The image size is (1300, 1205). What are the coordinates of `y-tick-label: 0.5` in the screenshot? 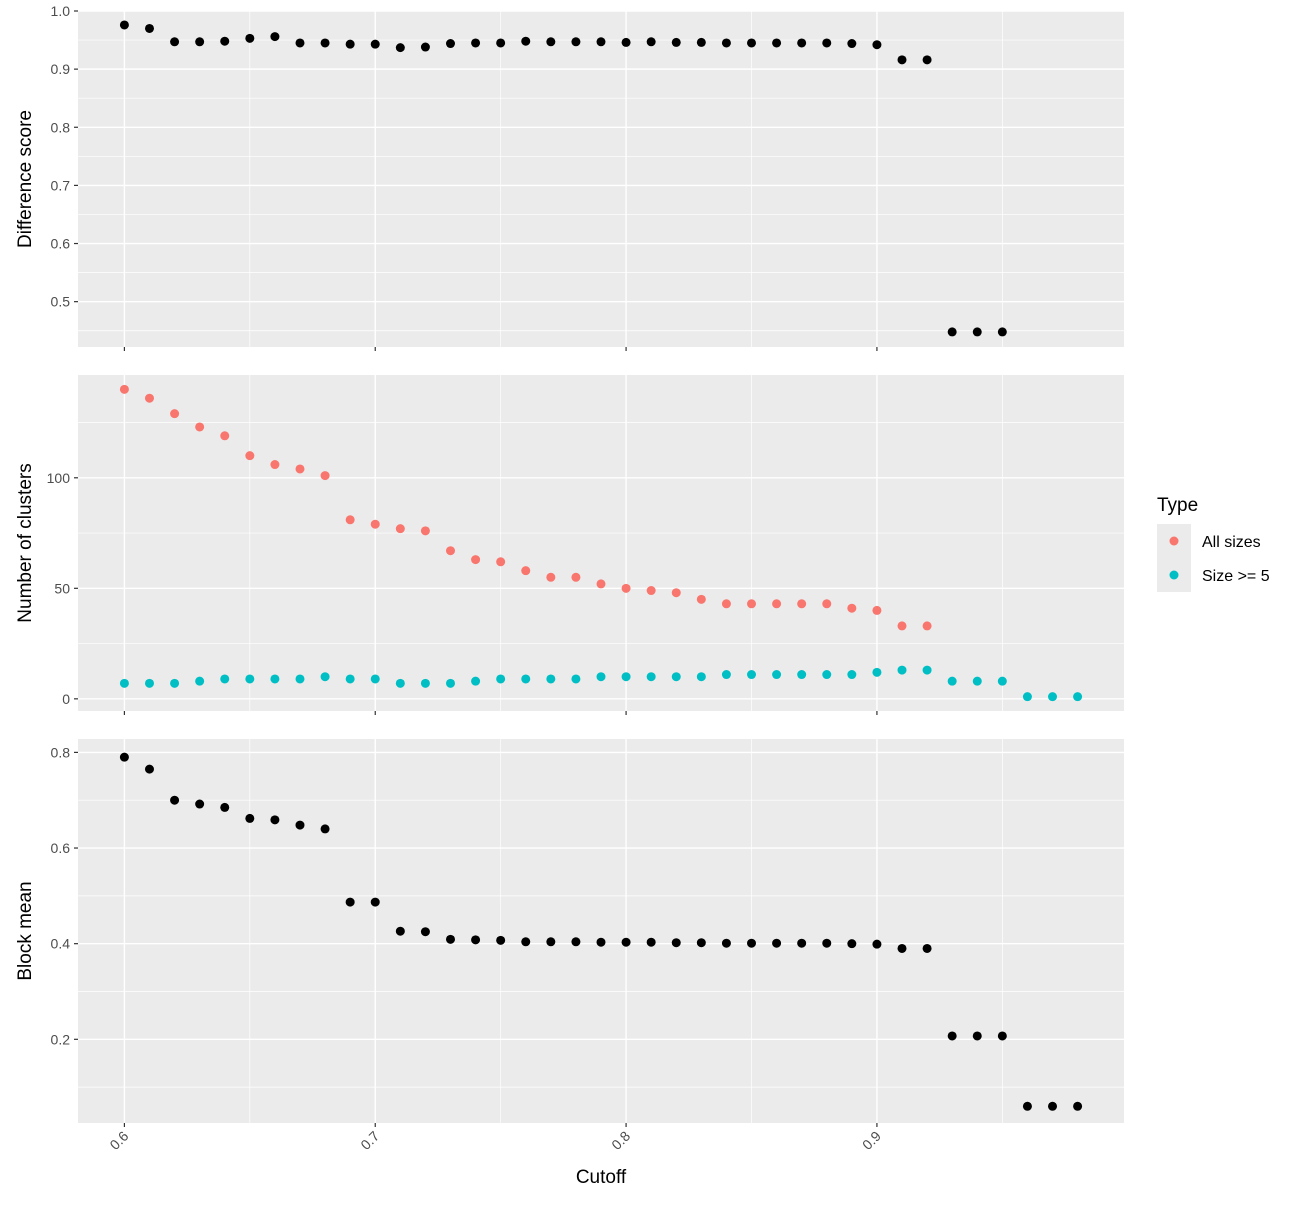 It's located at (61, 302).